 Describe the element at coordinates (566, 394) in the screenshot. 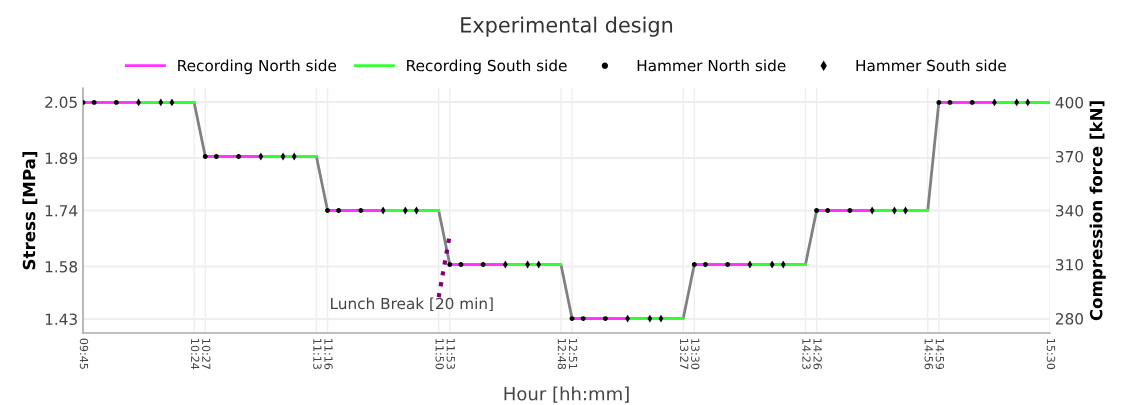

I see `x-axis-title: Hour [hh:mm]` at that location.